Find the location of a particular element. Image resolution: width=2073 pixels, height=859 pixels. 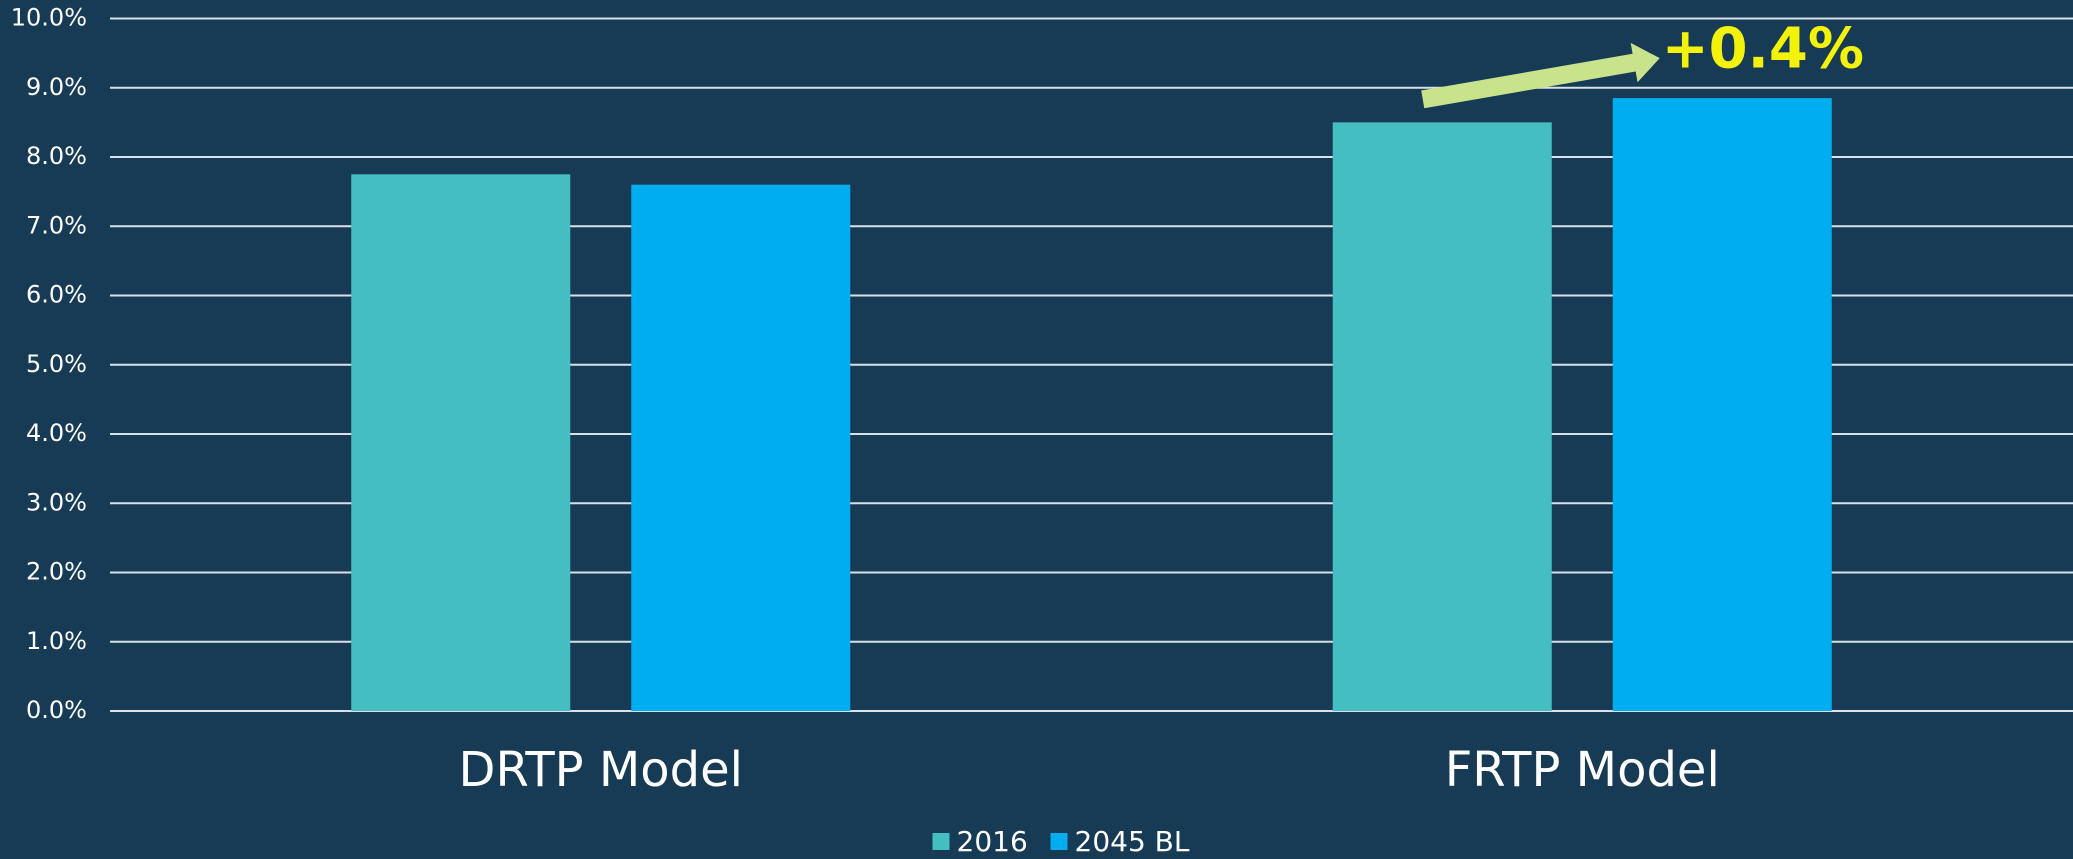

legend-label: 2016 is located at coordinates (992, 841).